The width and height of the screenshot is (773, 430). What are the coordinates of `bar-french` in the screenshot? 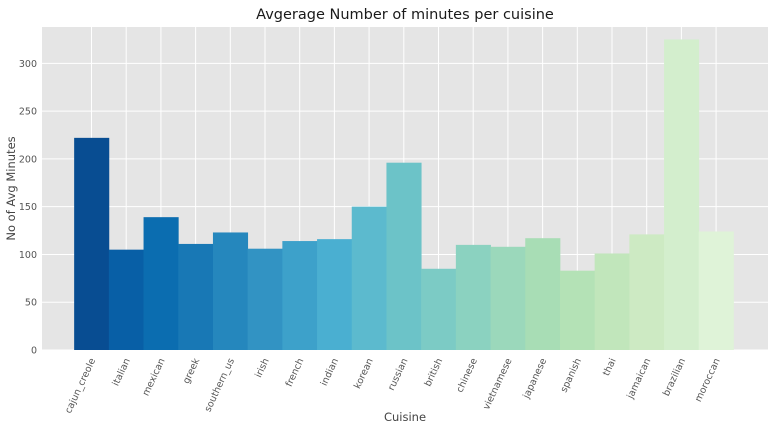 It's located at (300, 295).